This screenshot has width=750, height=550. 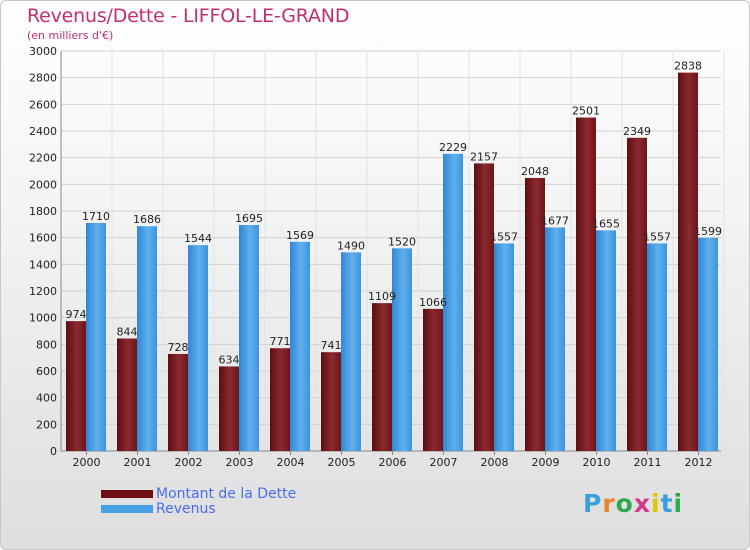 What do you see at coordinates (87, 462) in the screenshot?
I see `x-tick-label: 2000` at bounding box center [87, 462].